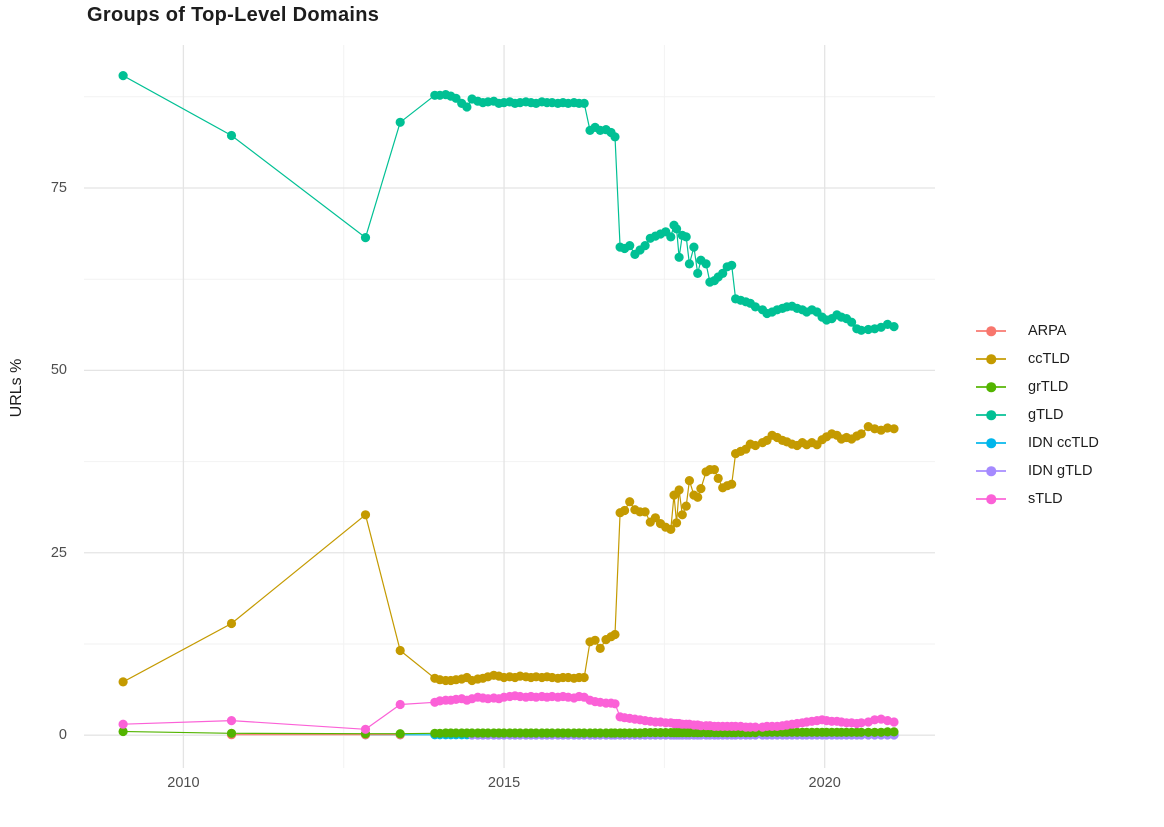 The width and height of the screenshot is (1164, 827). I want to click on cctld-line-dot-icon, so click(991, 359).